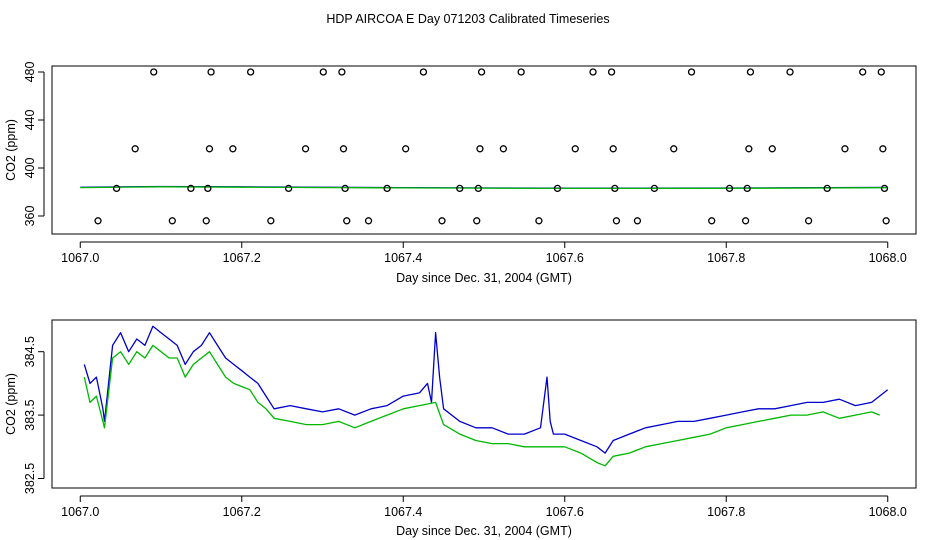  Describe the element at coordinates (726, 258) in the screenshot. I see `top-x-tick-label: 1067.8` at that location.